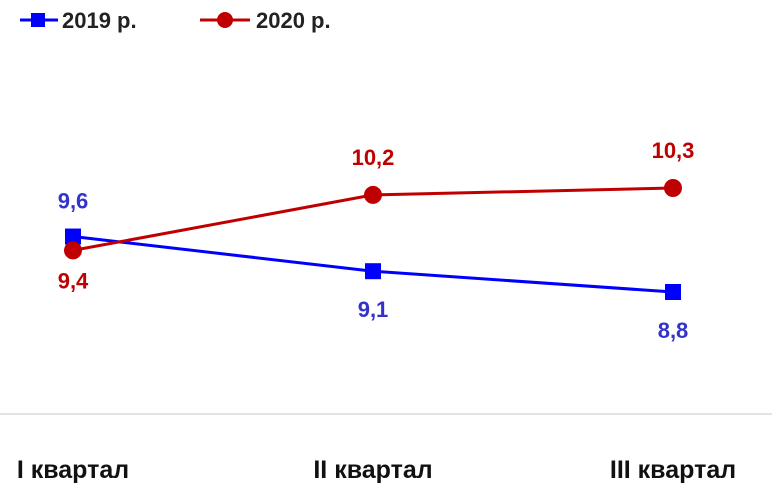 The width and height of the screenshot is (772, 484). I want to click on x-tick-label: III квартал, so click(673, 470).